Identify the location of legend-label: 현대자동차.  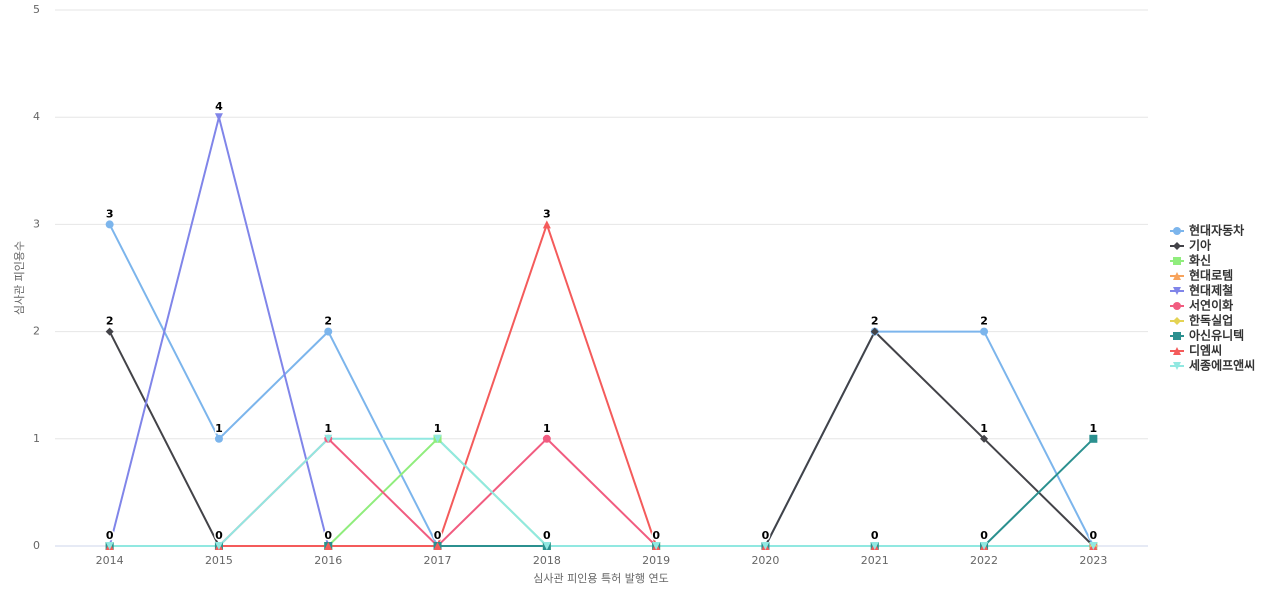
(1216, 230).